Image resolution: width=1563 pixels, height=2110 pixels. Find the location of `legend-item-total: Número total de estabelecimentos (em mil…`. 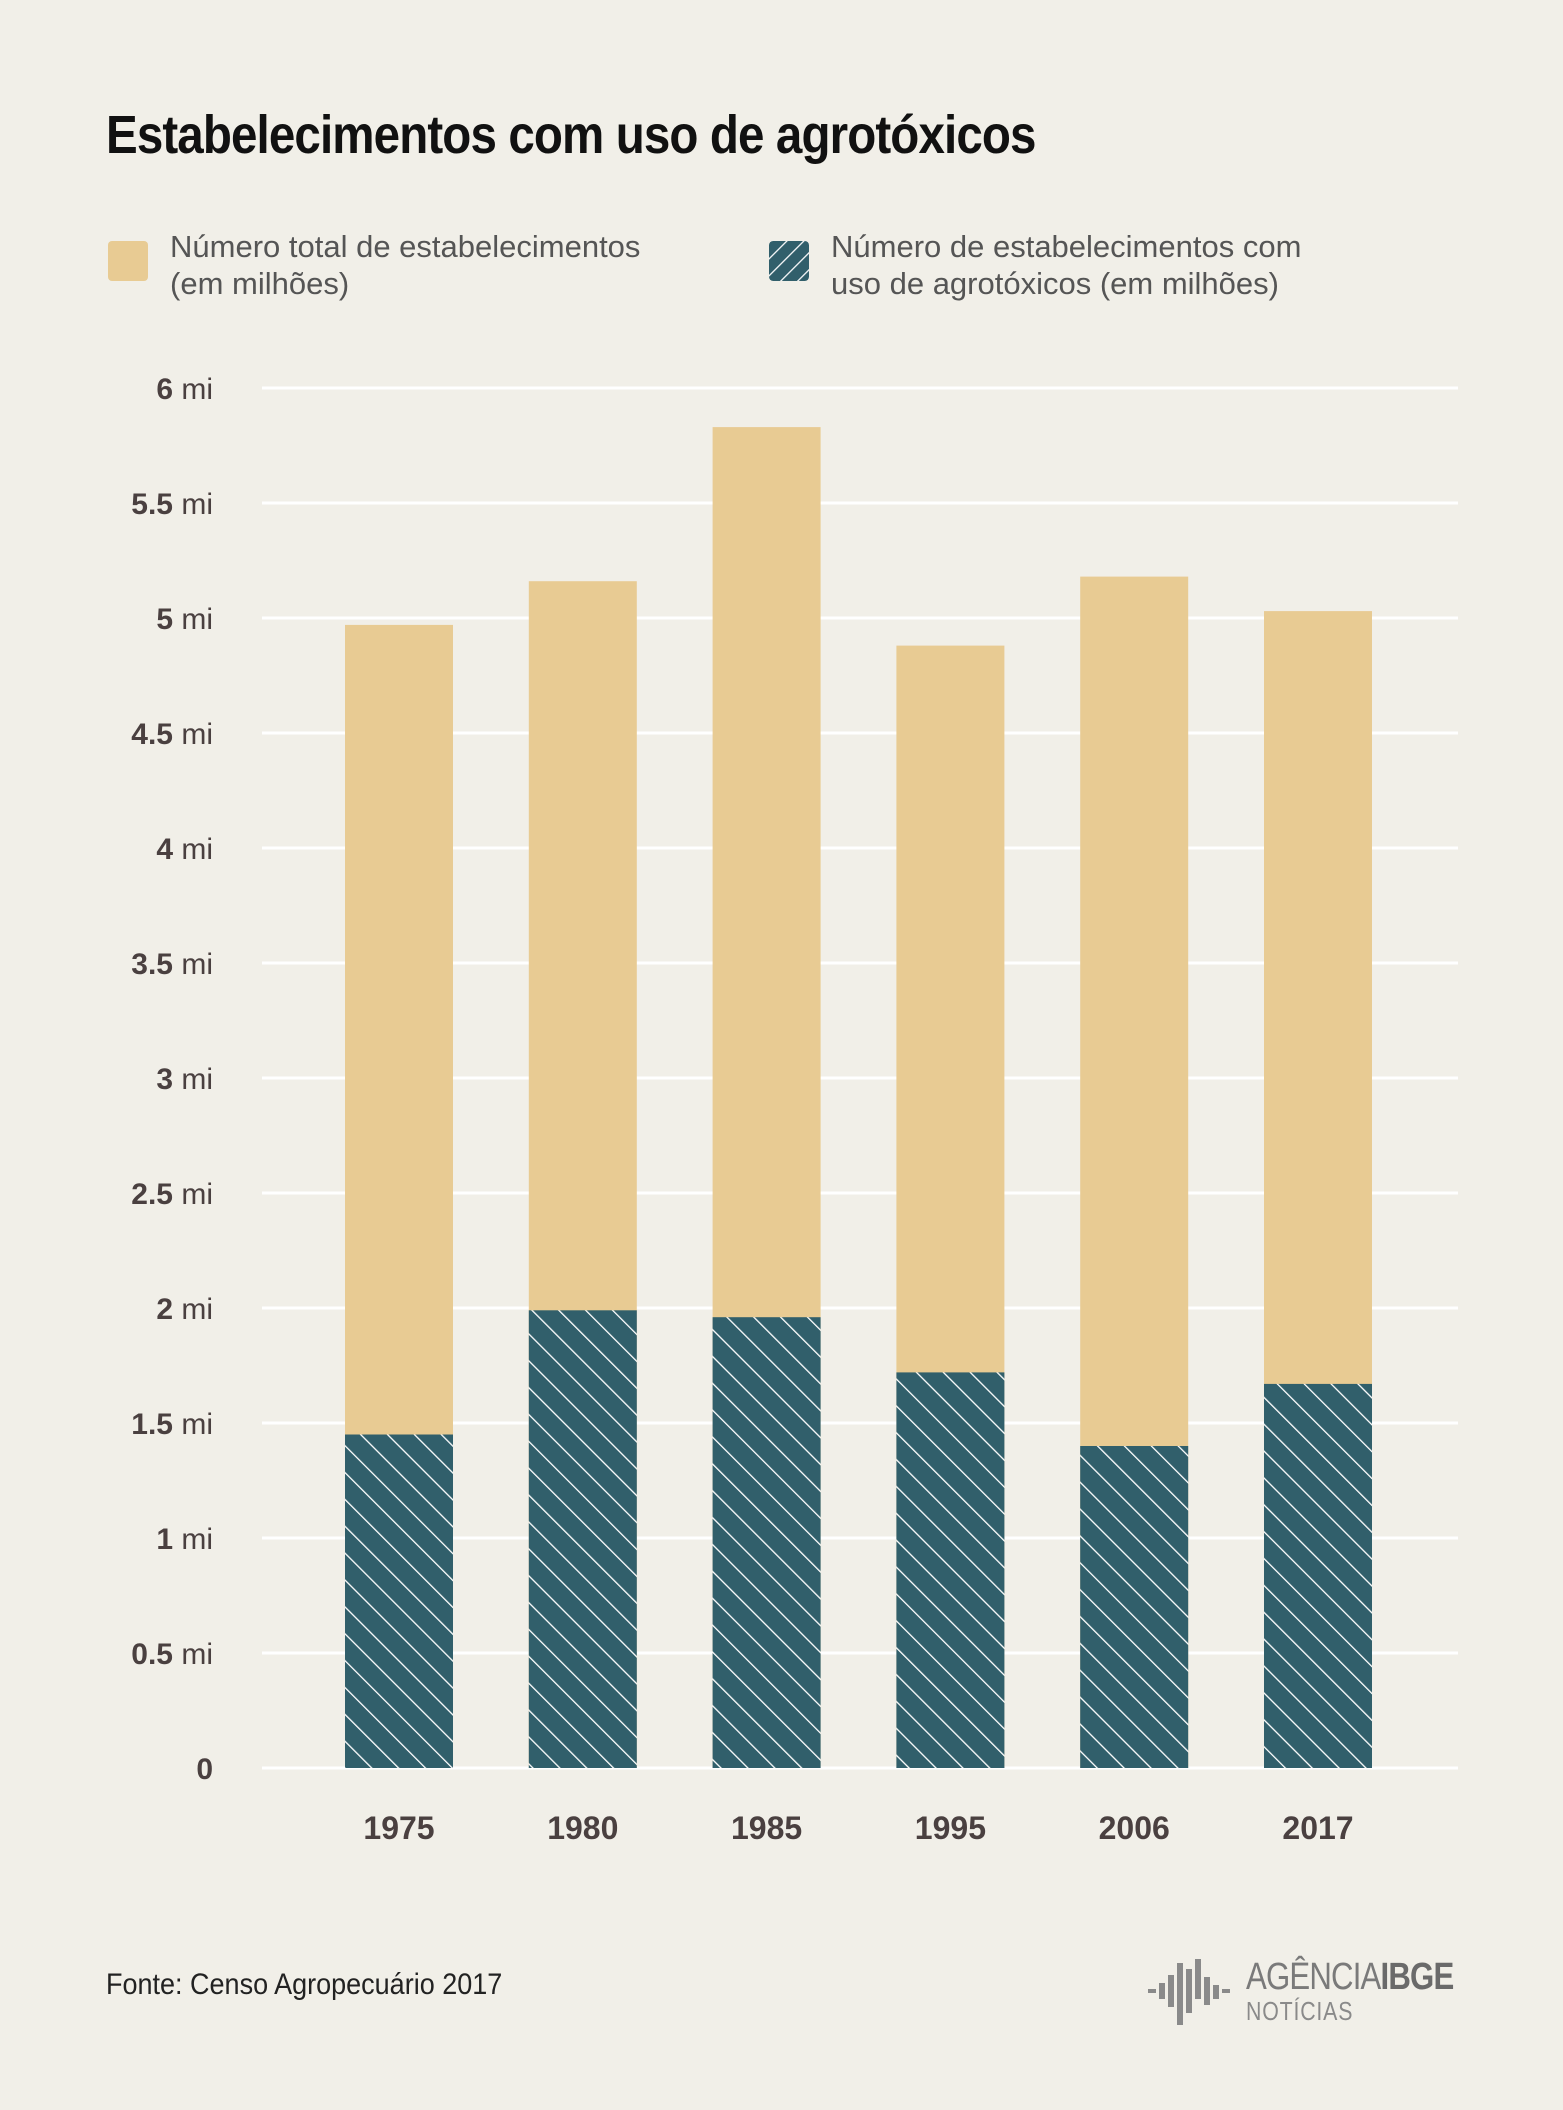

legend-item-total: Número total de estabelecimentos (em mil… is located at coordinates (399, 265).